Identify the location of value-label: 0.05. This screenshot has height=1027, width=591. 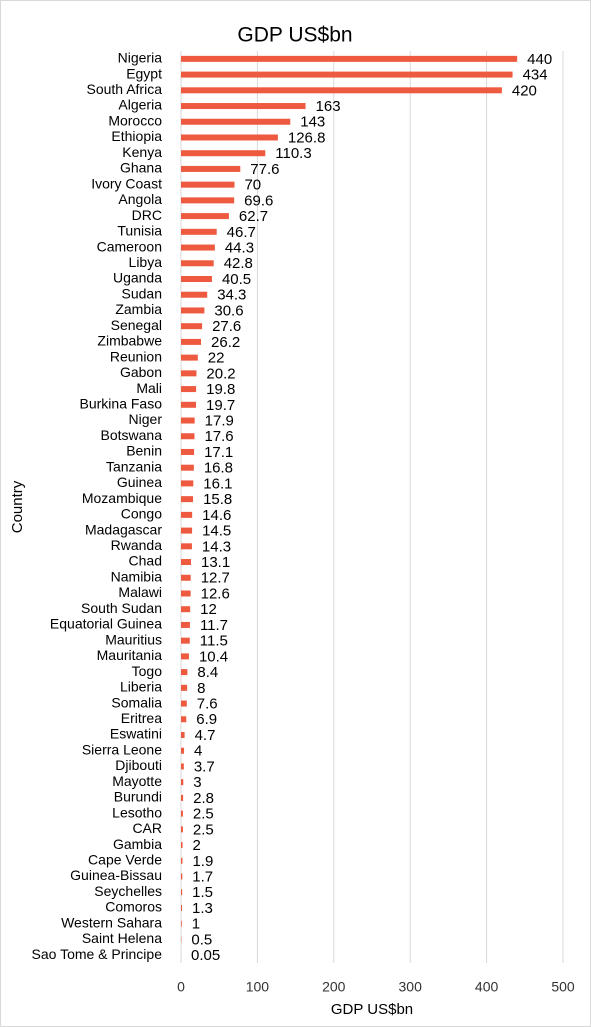
(205, 955).